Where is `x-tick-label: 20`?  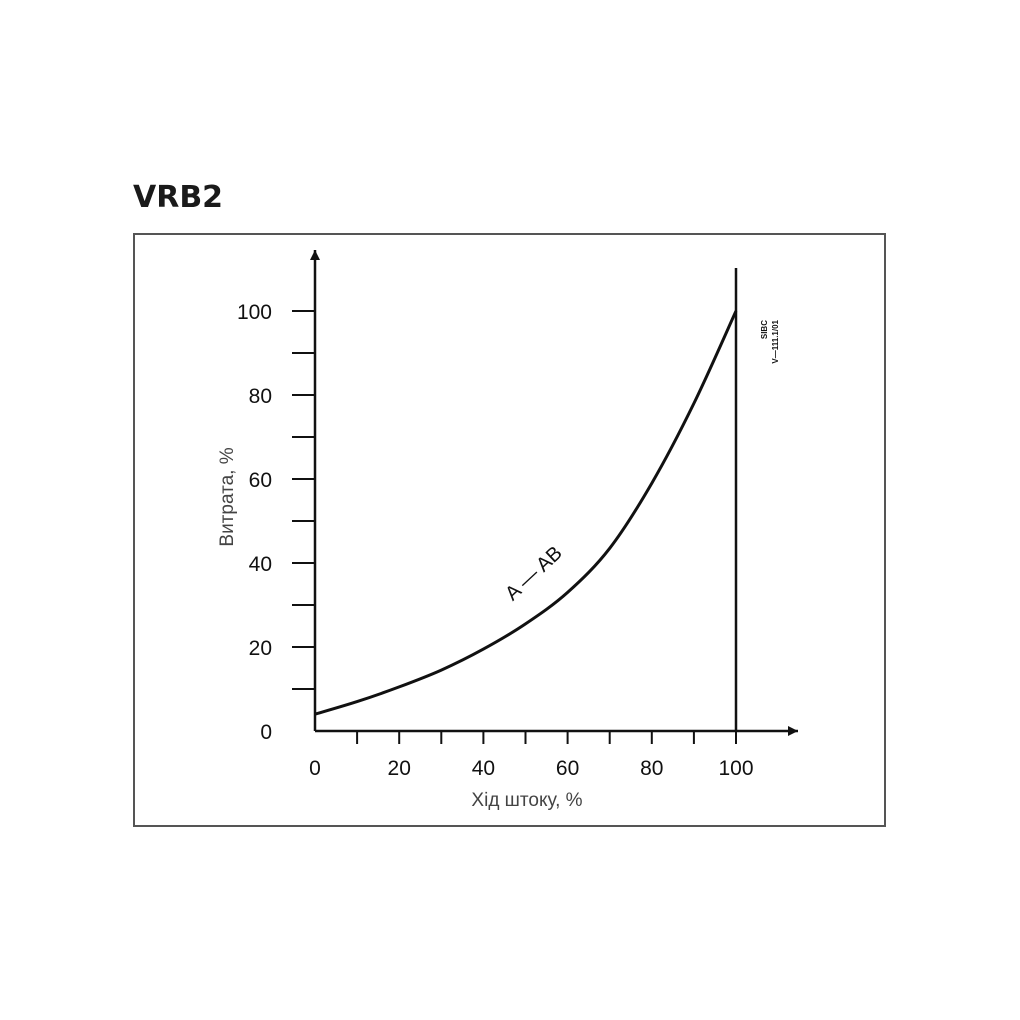 x-tick-label: 20 is located at coordinates (399, 768).